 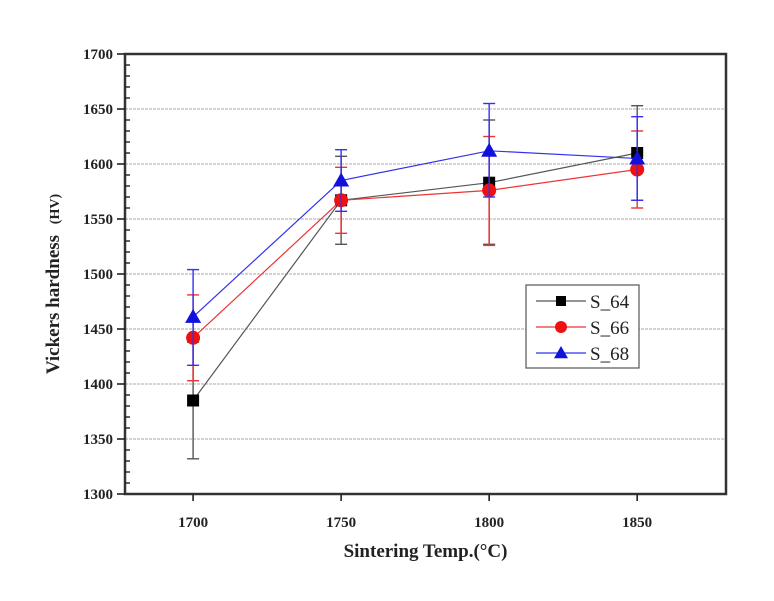 What do you see at coordinates (415, 512) in the screenshot?
I see `x-axis: 1700 1750 1800 1850` at bounding box center [415, 512].